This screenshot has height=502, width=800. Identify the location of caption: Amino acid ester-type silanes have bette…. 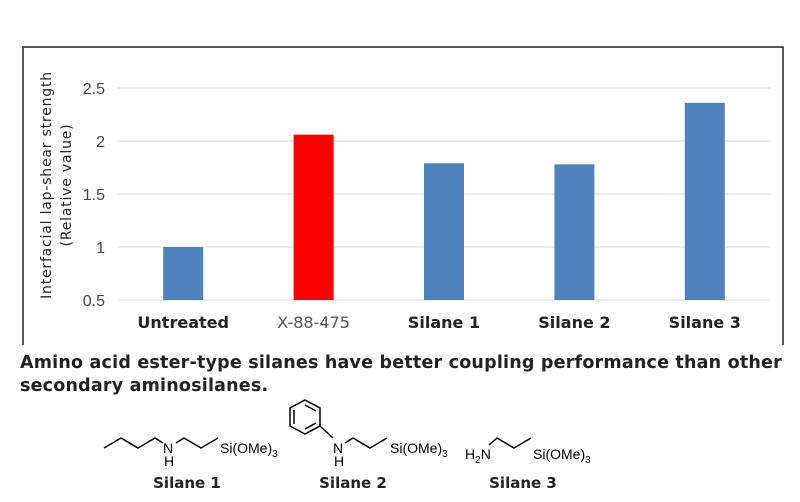
(401, 374).